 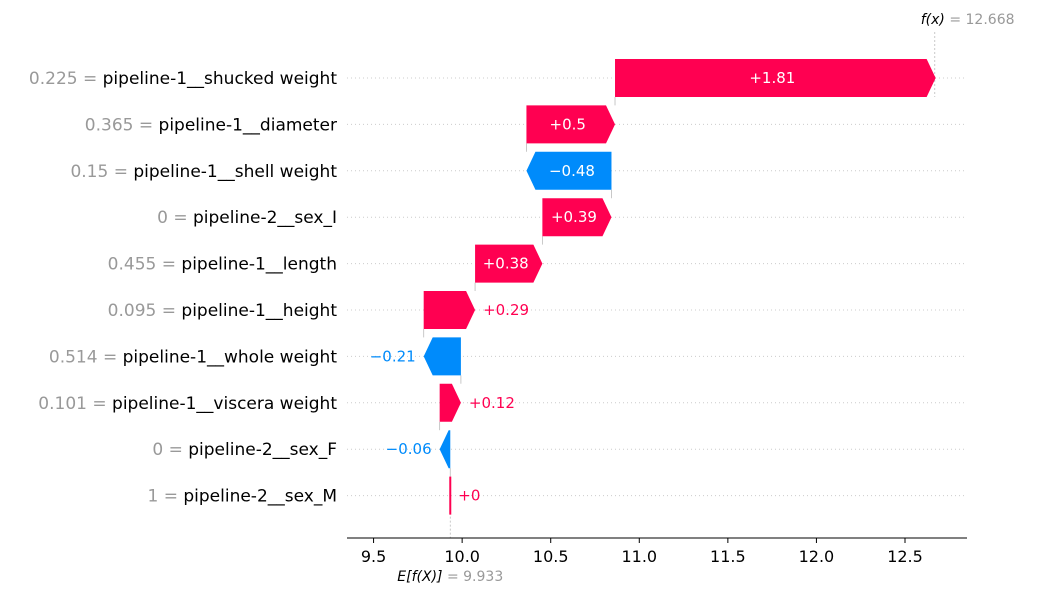 I want to click on x-tick-label: 10.0, so click(x=462, y=556).